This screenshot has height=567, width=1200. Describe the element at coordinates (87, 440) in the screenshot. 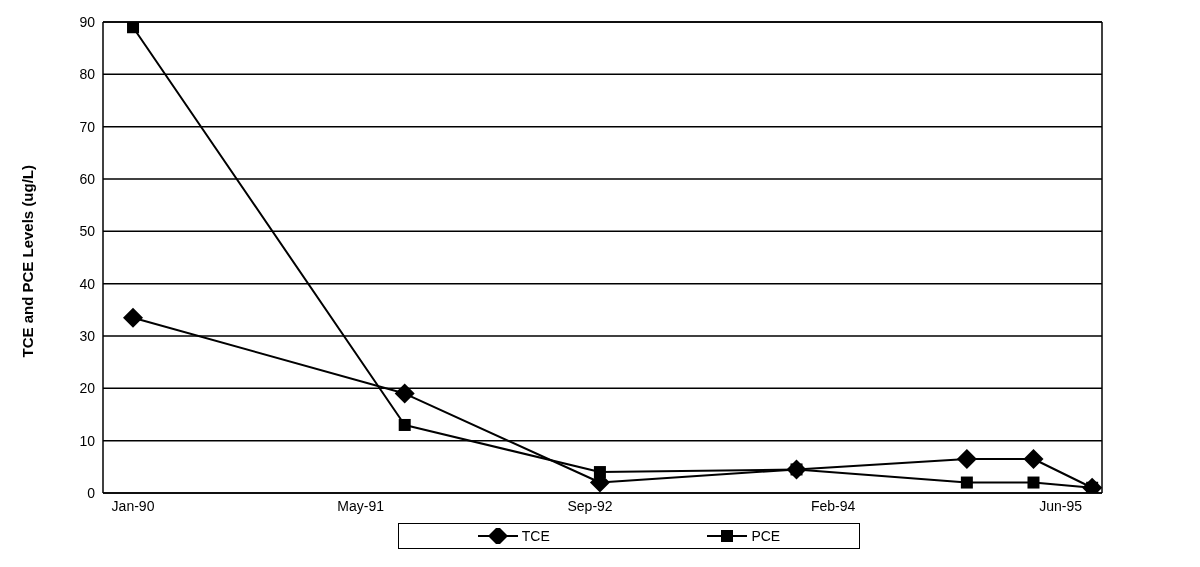

I see `y-tick-label: 10` at that location.